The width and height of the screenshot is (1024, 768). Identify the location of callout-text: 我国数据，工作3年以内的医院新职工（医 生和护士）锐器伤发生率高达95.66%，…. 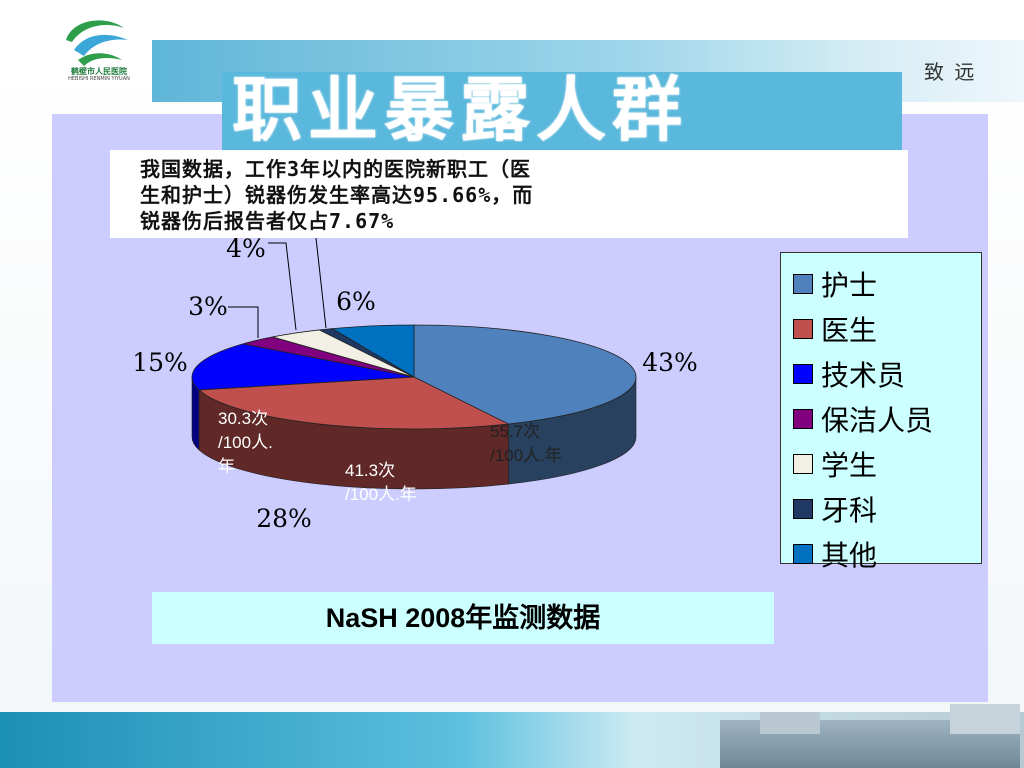
(520, 195).